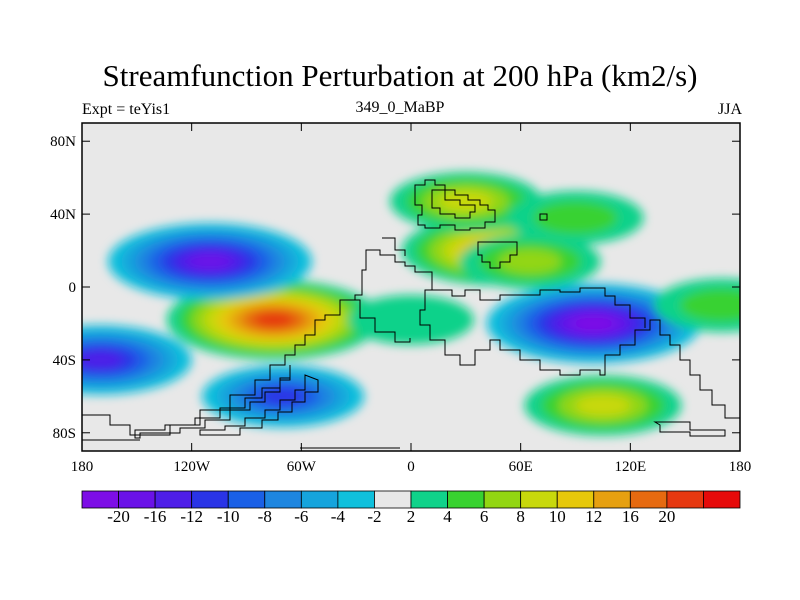 Image resolution: width=800 pixels, height=600 pixels. I want to click on x-tick-label: 0, so click(411, 467).